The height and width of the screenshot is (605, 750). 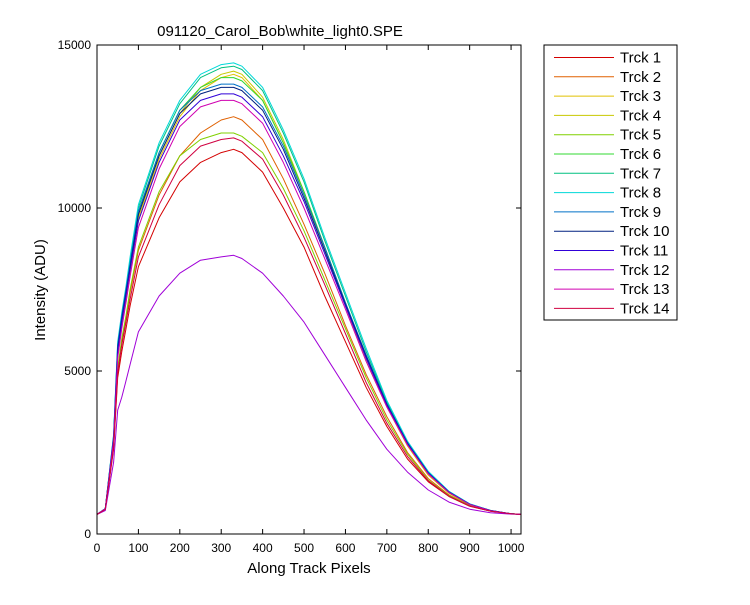 What do you see at coordinates (640, 135) in the screenshot?
I see `legend-label-5: Trck 5` at bounding box center [640, 135].